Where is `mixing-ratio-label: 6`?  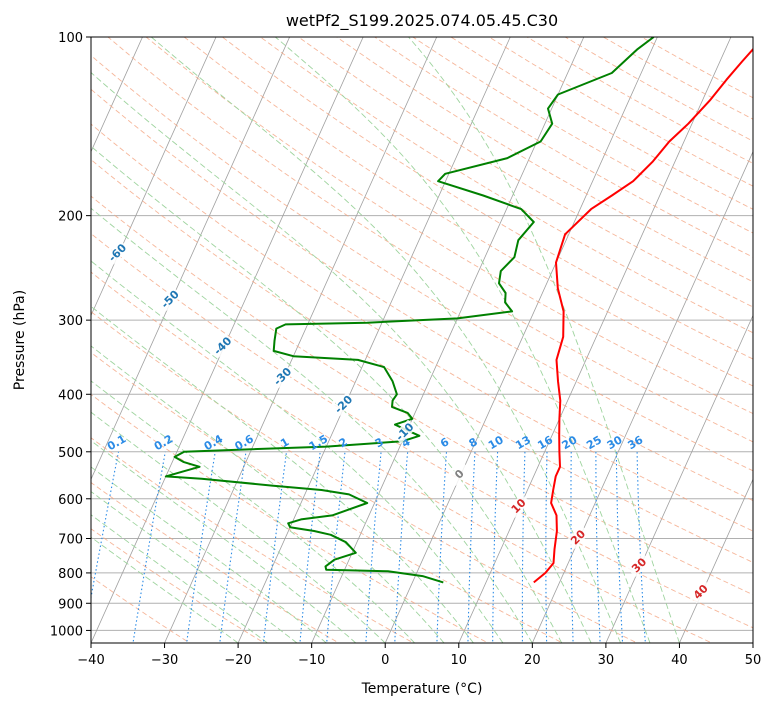
mixing-ratio-label: 6 is located at coordinates (444, 442).